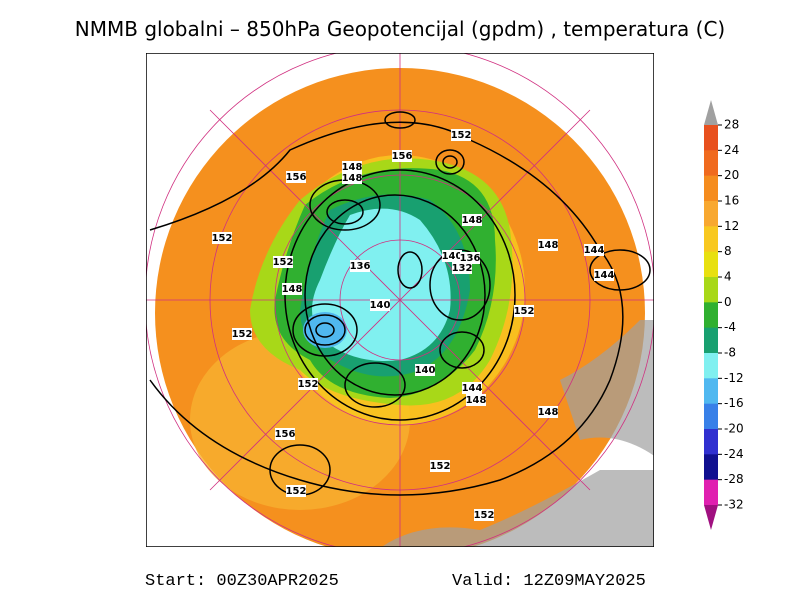 The width and height of the screenshot is (800, 600). I want to click on colorbar-label: -12, so click(734, 378).